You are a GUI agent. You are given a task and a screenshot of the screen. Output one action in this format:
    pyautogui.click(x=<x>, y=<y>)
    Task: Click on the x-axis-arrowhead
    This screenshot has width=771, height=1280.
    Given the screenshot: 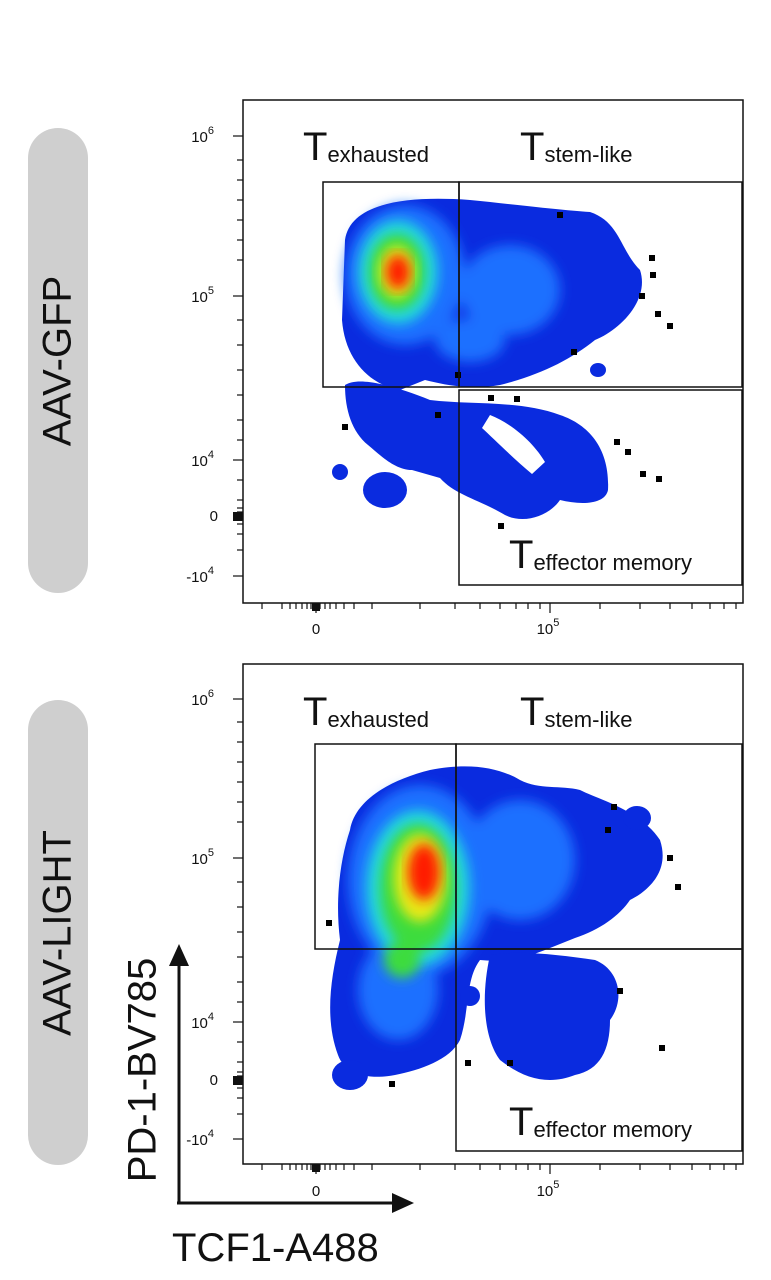 What is the action you would take?
    pyautogui.click(x=403, y=1203)
    